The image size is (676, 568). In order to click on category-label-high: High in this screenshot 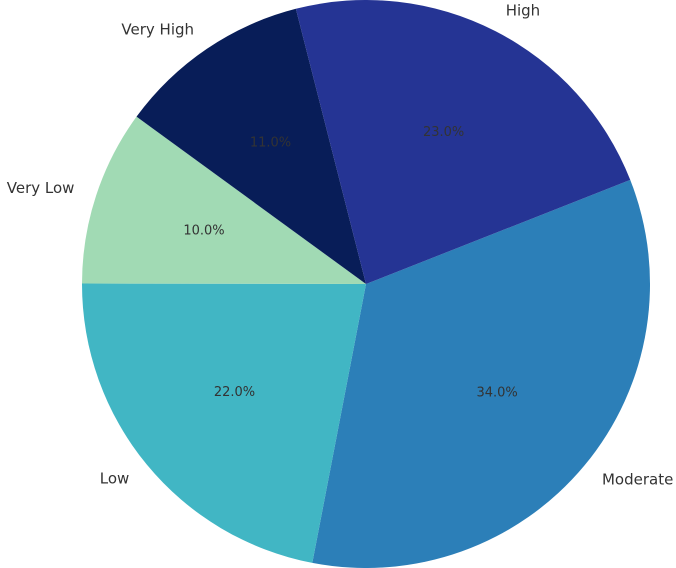, I will do `click(523, 10)`.